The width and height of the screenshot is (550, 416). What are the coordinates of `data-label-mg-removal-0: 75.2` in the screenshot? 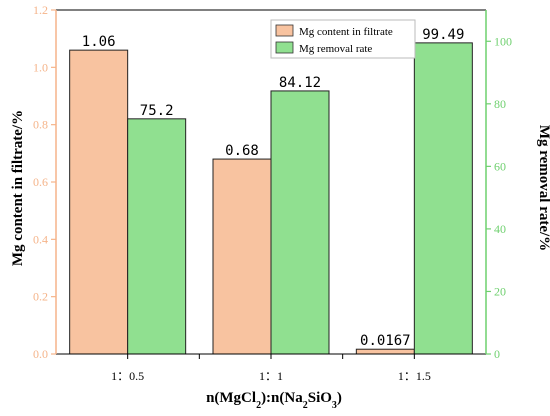 It's located at (157, 111).